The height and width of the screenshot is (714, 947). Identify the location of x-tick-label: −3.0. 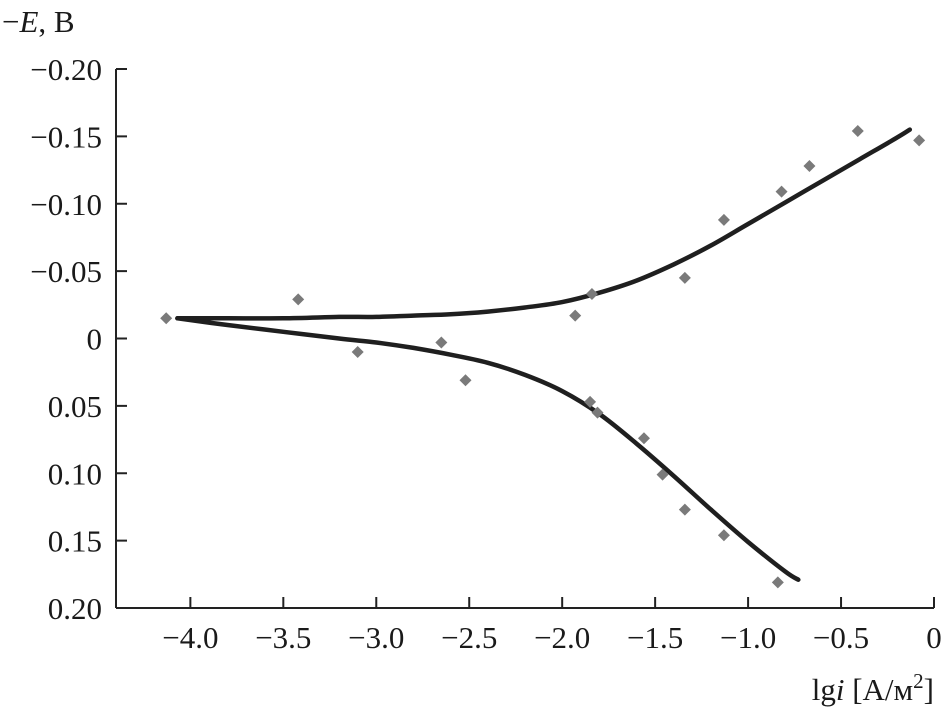
(376, 637).